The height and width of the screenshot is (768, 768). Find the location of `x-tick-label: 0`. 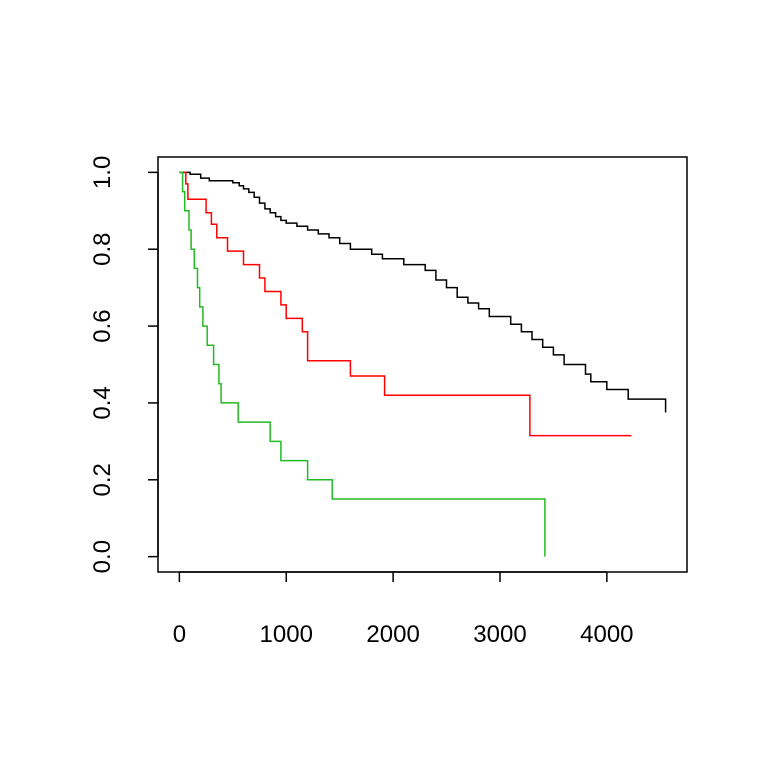

x-tick-label: 0 is located at coordinates (179, 634).